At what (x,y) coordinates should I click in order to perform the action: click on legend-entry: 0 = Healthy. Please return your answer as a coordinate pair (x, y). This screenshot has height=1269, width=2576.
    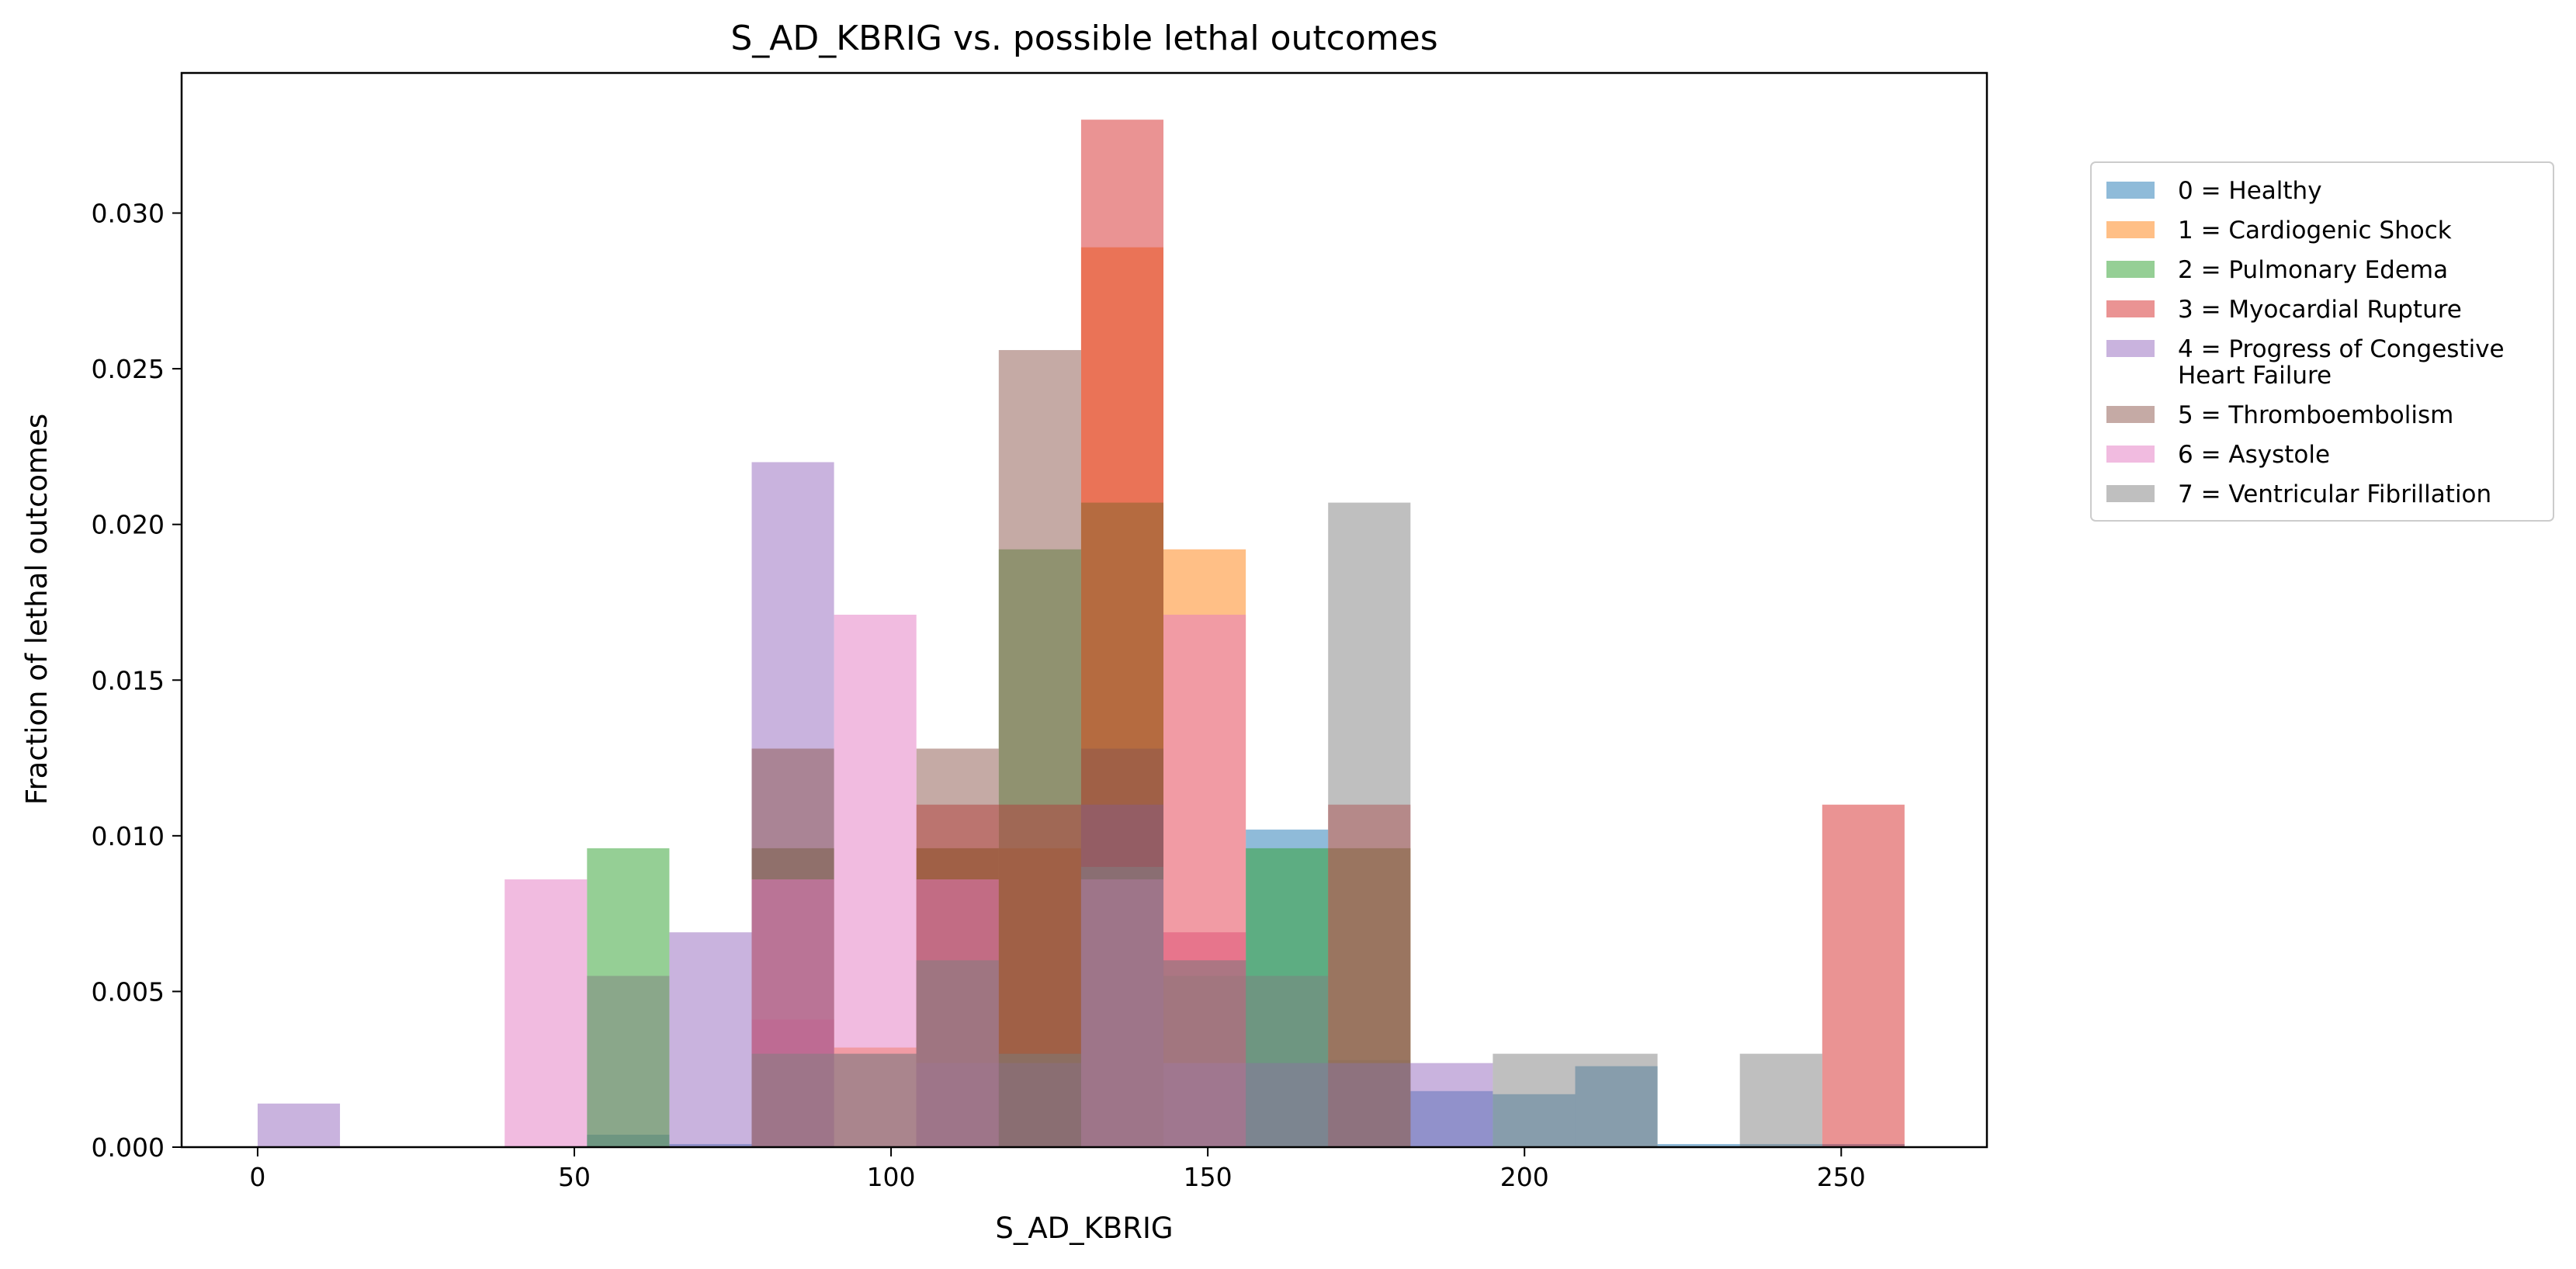
    Looking at the image, I should click on (2214, 191).